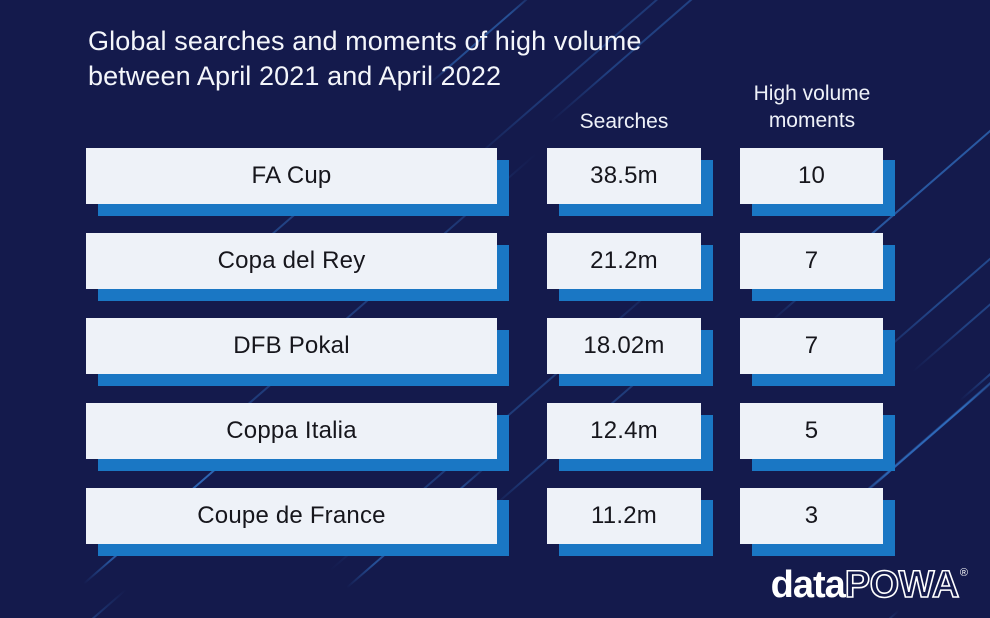  Describe the element at coordinates (624, 176) in the screenshot. I see `searches-value-cell-label: 38.5m` at that location.